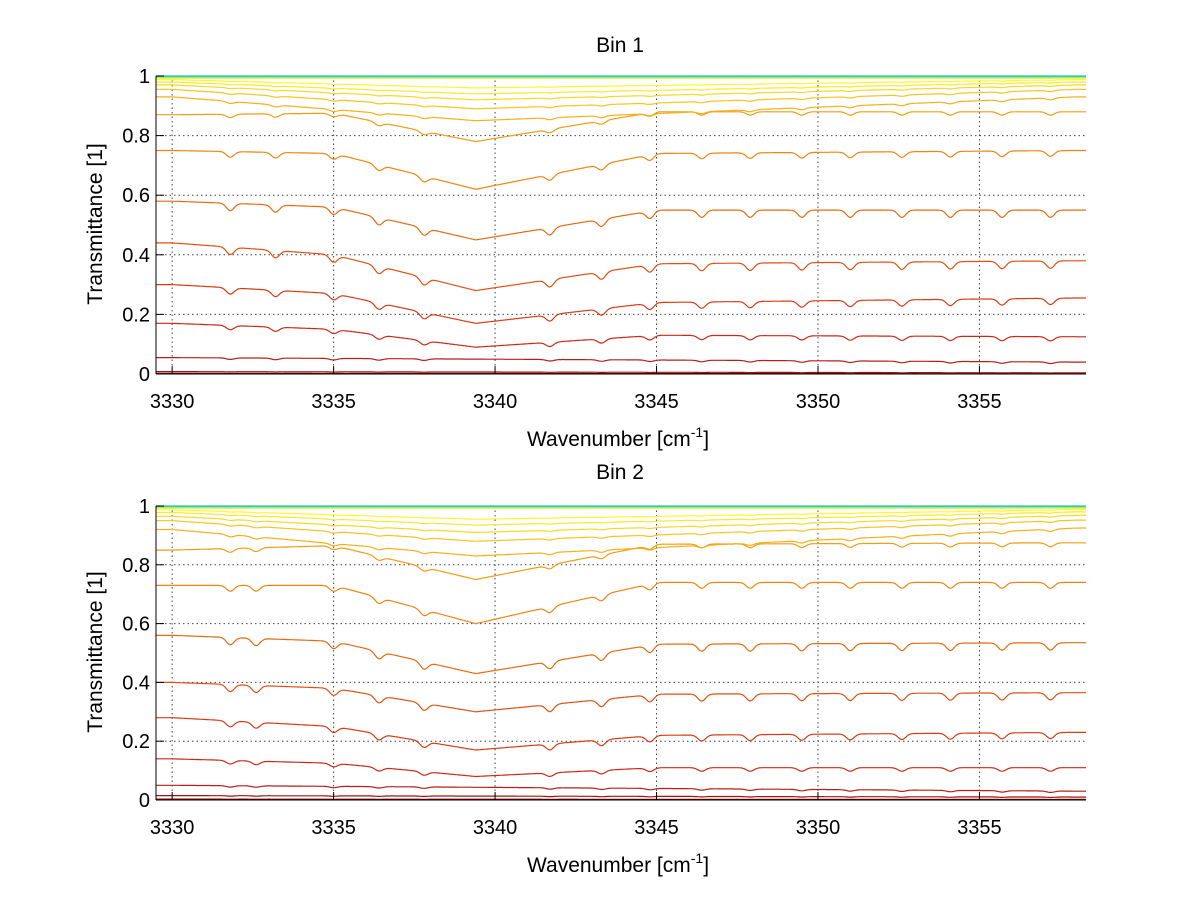 The image size is (1200, 901). Describe the element at coordinates (620, 472) in the screenshot. I see `panel-2-title: Bin 2` at that location.